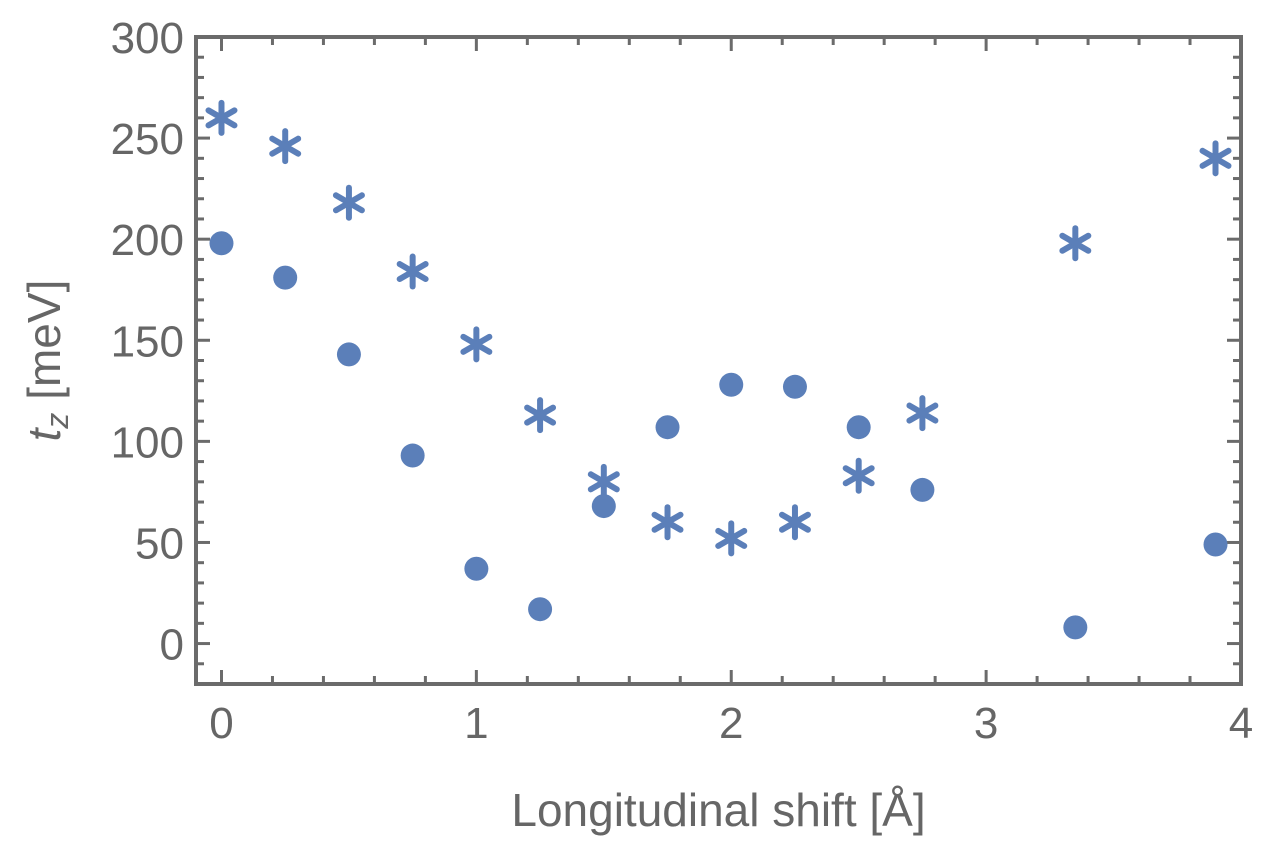 The height and width of the screenshot is (844, 1266). Describe the element at coordinates (147, 240) in the screenshot. I see `y-tick-label: 200` at that location.